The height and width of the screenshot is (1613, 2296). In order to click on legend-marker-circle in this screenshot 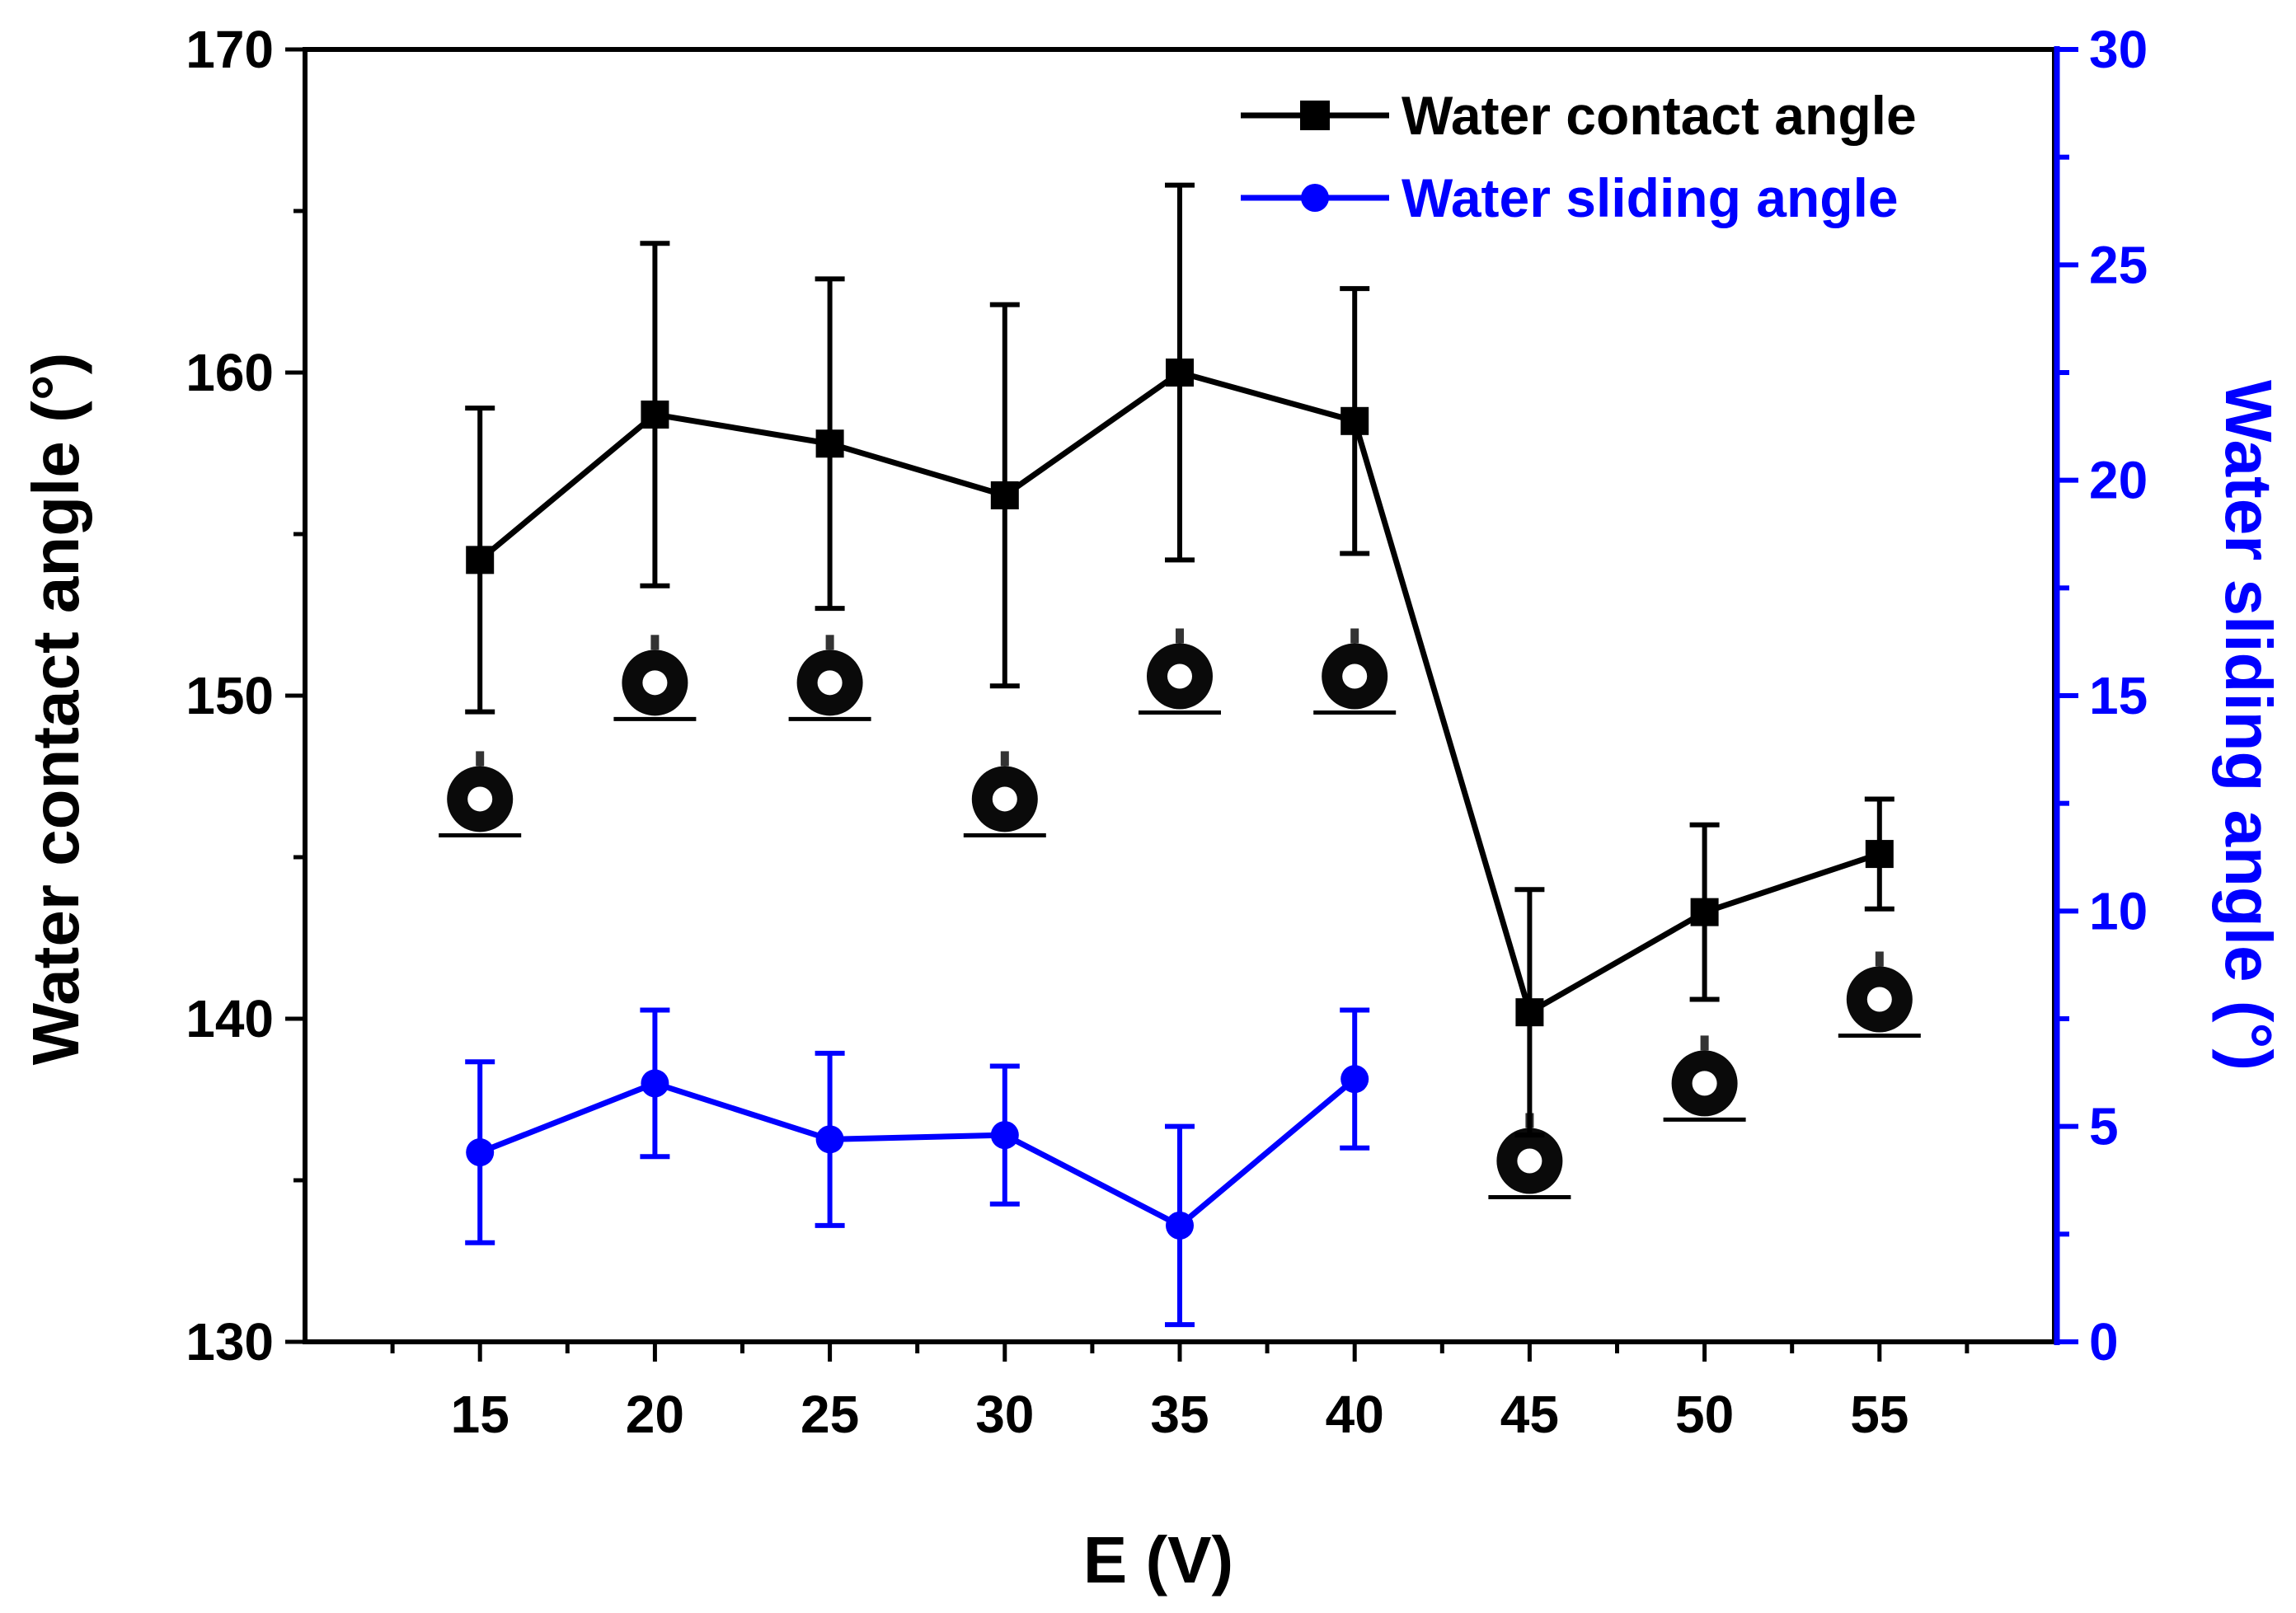, I will do `click(1315, 198)`.